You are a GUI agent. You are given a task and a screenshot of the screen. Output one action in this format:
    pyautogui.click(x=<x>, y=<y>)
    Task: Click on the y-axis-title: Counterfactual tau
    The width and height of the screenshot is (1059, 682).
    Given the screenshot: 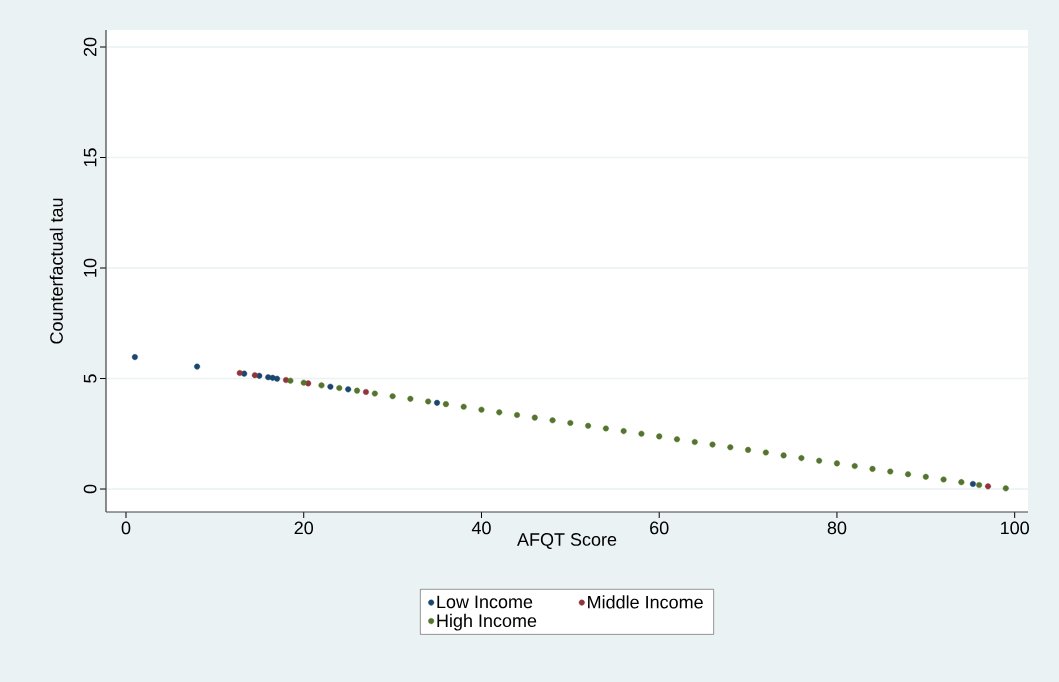 What is the action you would take?
    pyautogui.click(x=56, y=271)
    